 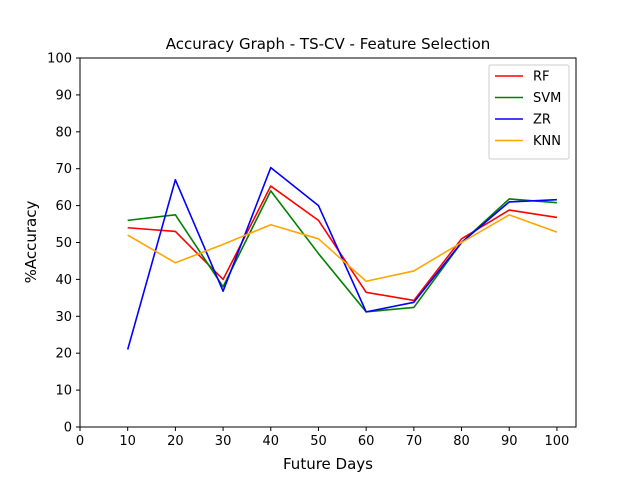 I want to click on x-axis-label: Future Days, so click(x=328, y=464).